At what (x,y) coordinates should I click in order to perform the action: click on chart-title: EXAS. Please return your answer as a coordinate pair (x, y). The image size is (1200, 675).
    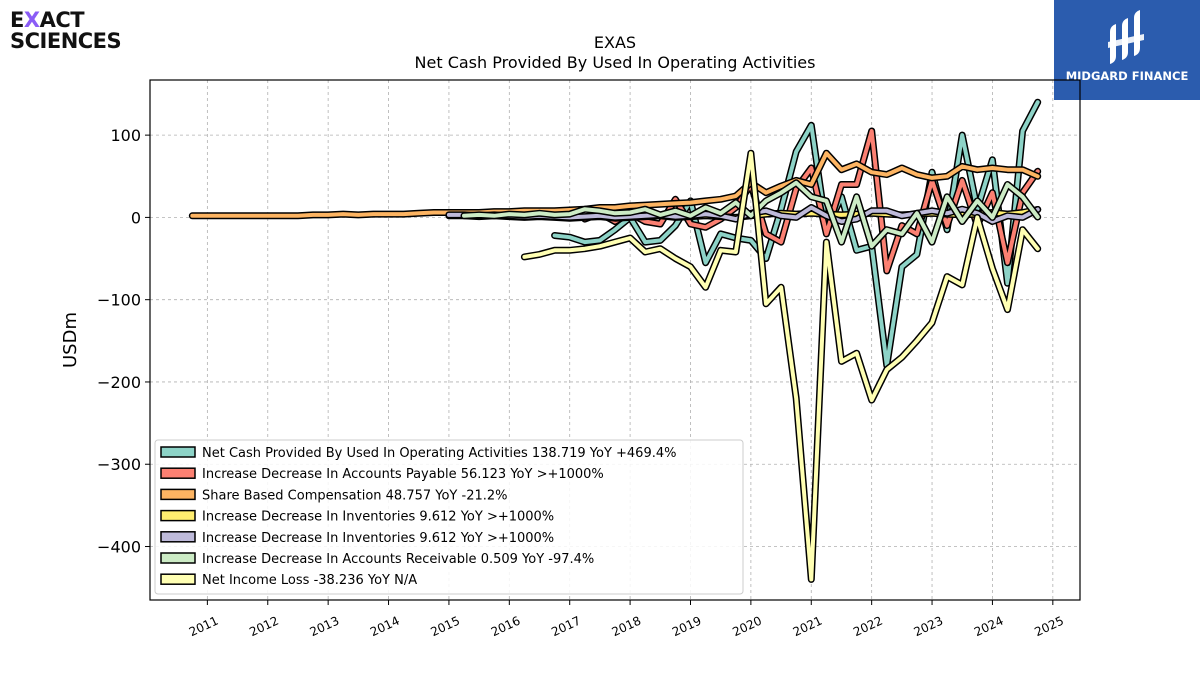
    Looking at the image, I should click on (615, 42).